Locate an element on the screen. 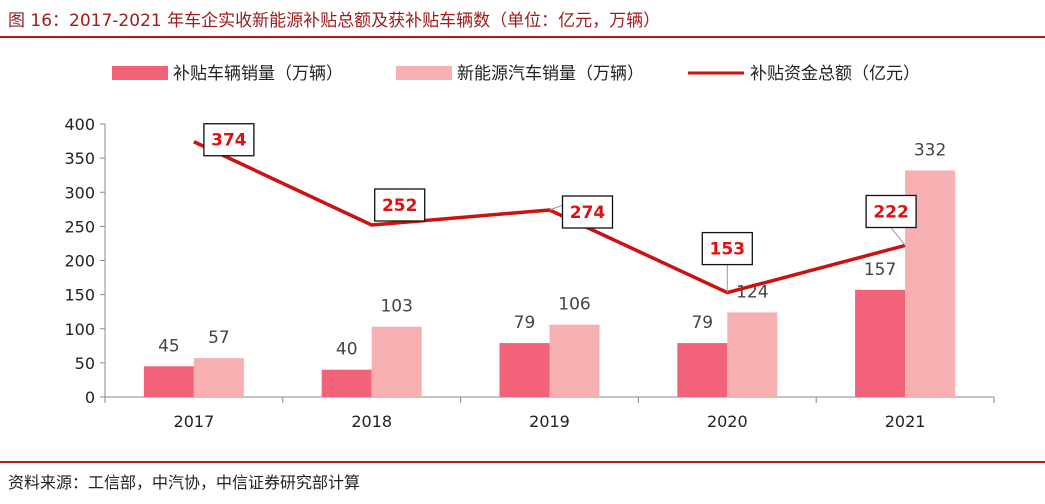 This screenshot has height=504, width=1045. x-tick-label: 2018 is located at coordinates (371, 421).